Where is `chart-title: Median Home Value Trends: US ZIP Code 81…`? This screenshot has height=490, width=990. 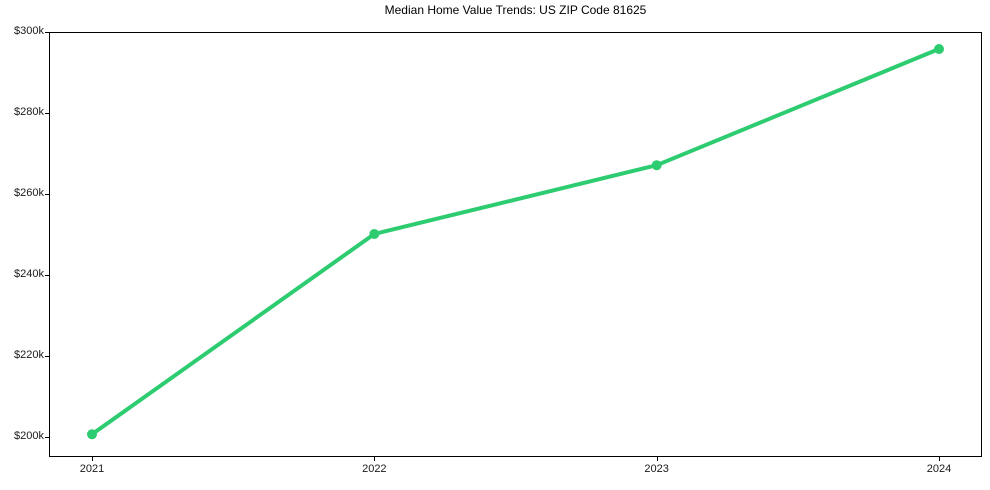
chart-title: Median Home Value Trends: US ZIP Code 81… is located at coordinates (515, 10).